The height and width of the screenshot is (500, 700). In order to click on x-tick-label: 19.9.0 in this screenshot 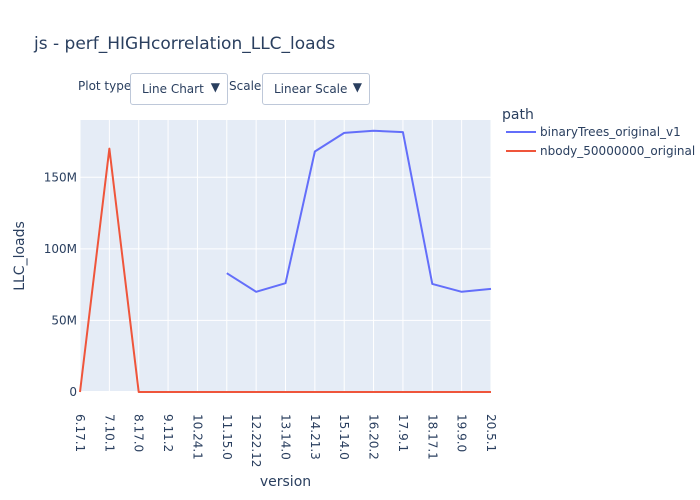, I will do `click(462, 433)`.